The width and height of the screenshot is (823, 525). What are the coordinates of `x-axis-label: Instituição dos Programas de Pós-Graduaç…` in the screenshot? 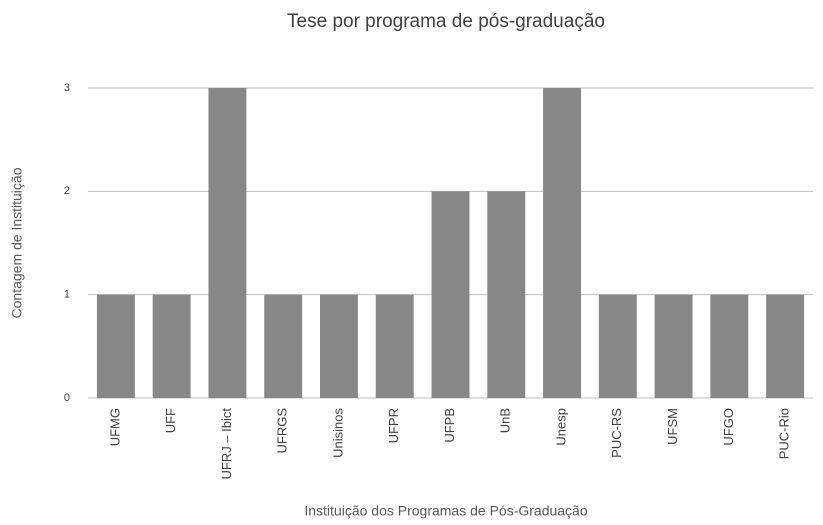 It's located at (445, 511).